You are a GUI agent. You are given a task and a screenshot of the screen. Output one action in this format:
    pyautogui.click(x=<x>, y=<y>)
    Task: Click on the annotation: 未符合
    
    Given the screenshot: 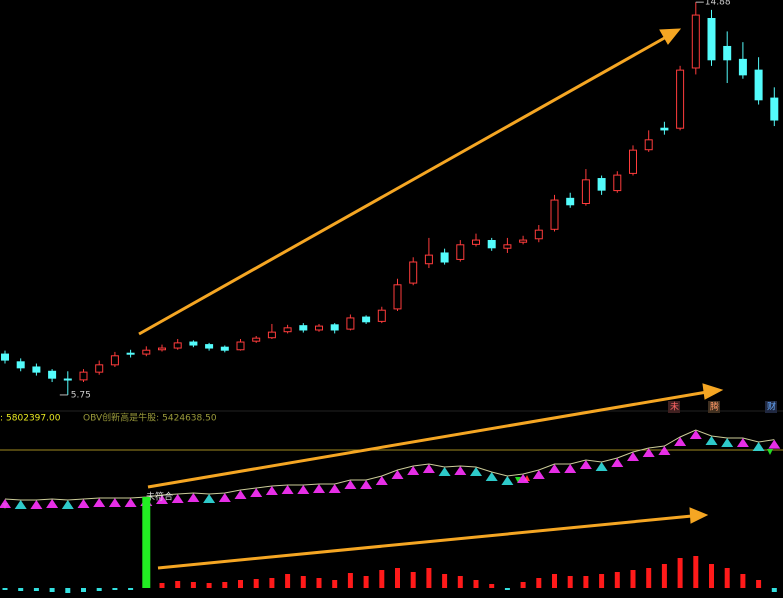 What is the action you would take?
    pyautogui.click(x=159, y=497)
    